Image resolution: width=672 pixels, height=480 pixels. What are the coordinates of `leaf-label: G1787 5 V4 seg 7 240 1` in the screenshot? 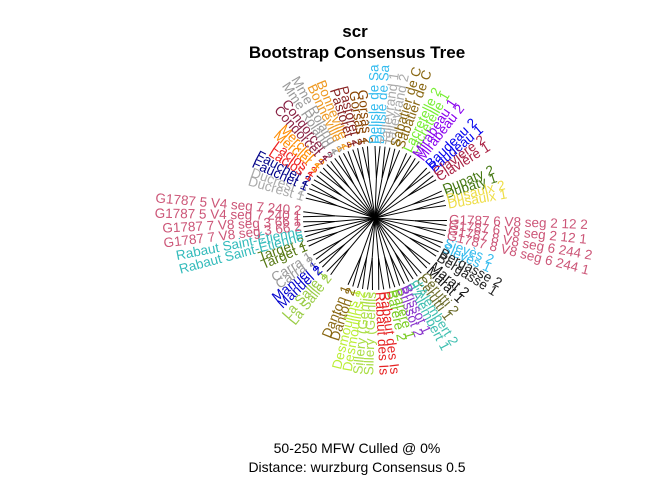 It's located at (228, 215).